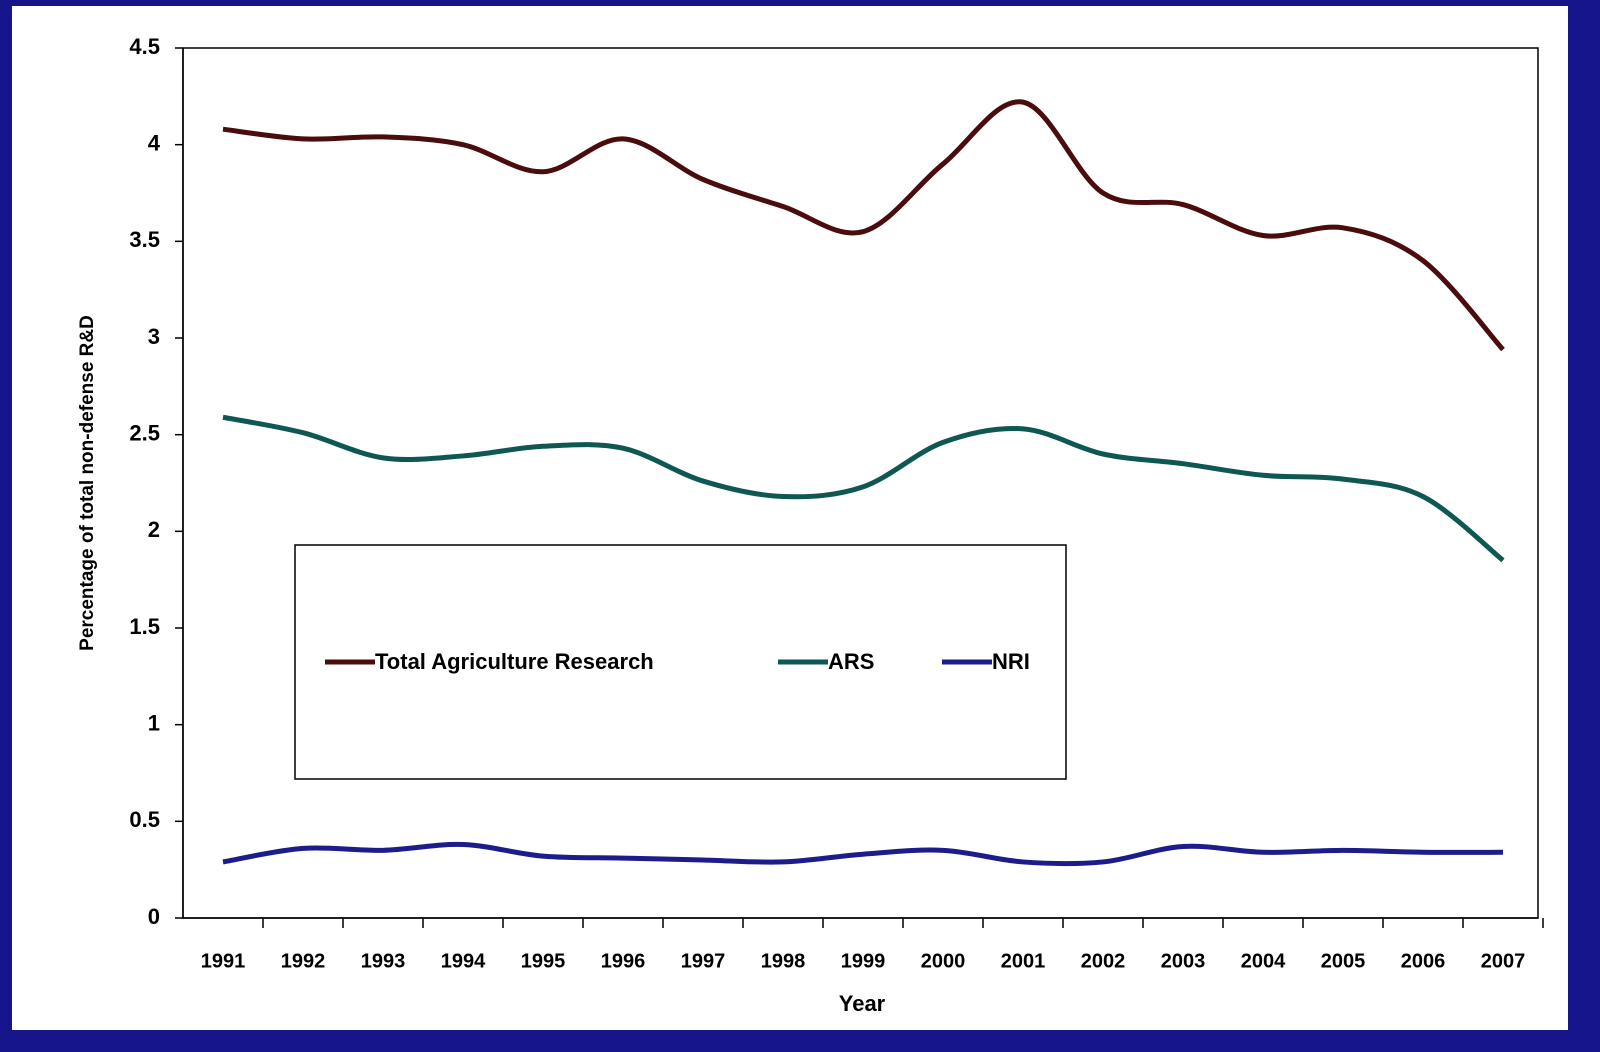  Describe the element at coordinates (144, 239) in the screenshot. I see `y-tick-label: 3.5` at that location.